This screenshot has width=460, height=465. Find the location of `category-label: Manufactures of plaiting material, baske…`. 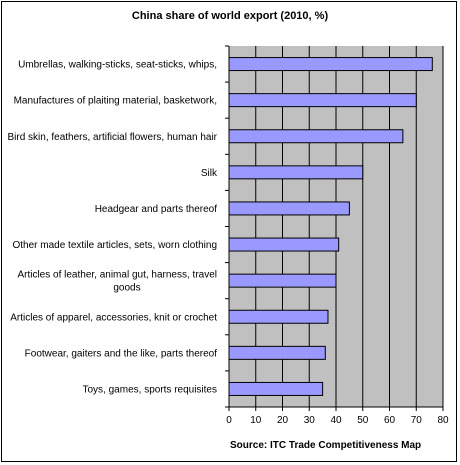

category-label: Manufactures of plaiting material, baske… is located at coordinates (115, 101).